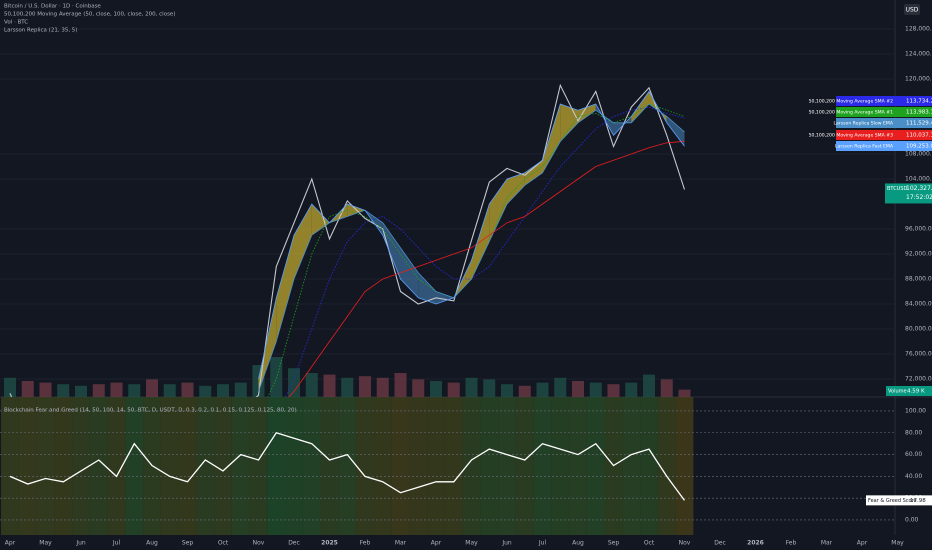 The height and width of the screenshot is (550, 932). I want to click on y-tick-label: 100.00, so click(915, 410).